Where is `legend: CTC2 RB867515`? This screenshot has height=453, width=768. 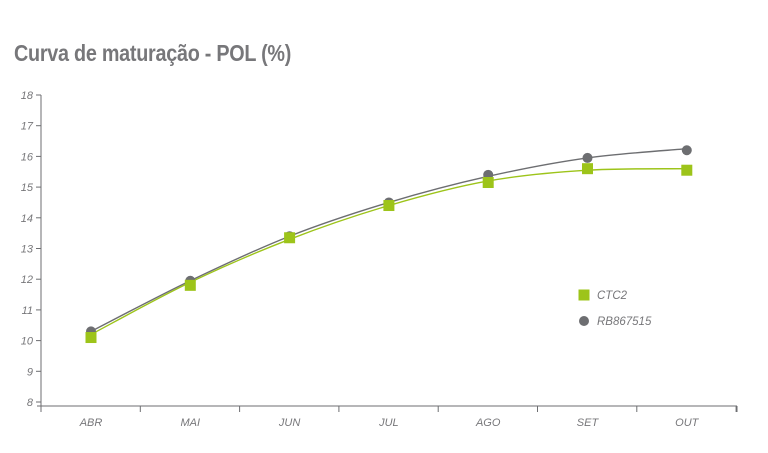
legend: CTC2 RB867515 is located at coordinates (615, 308).